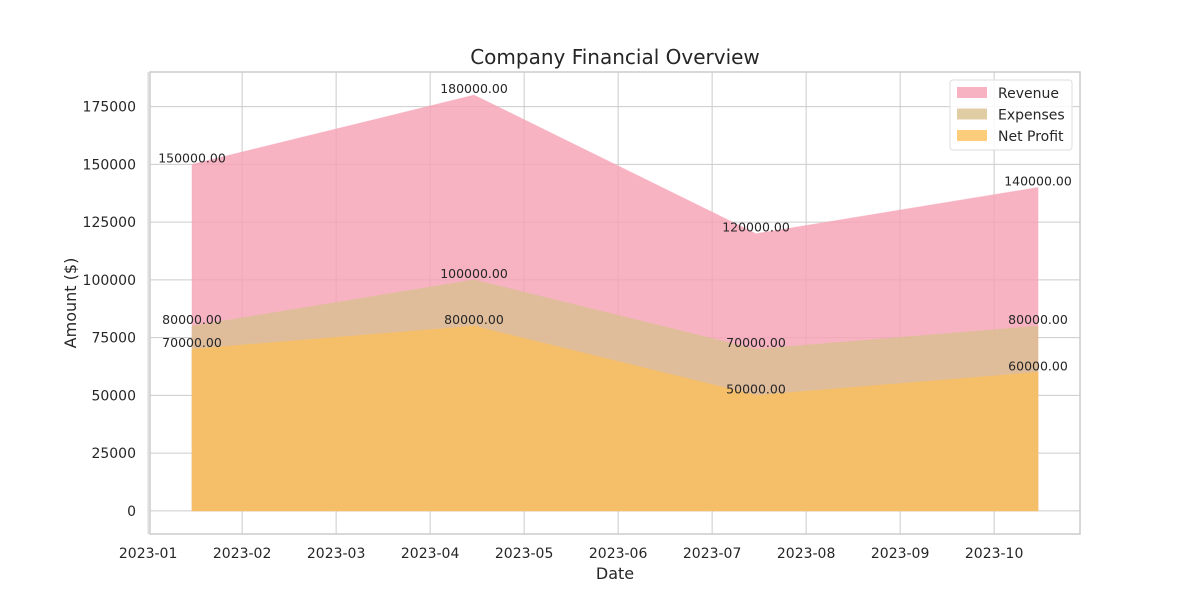 The width and height of the screenshot is (1200, 600). I want to click on x-tick-label: 2023-02, so click(242, 554).